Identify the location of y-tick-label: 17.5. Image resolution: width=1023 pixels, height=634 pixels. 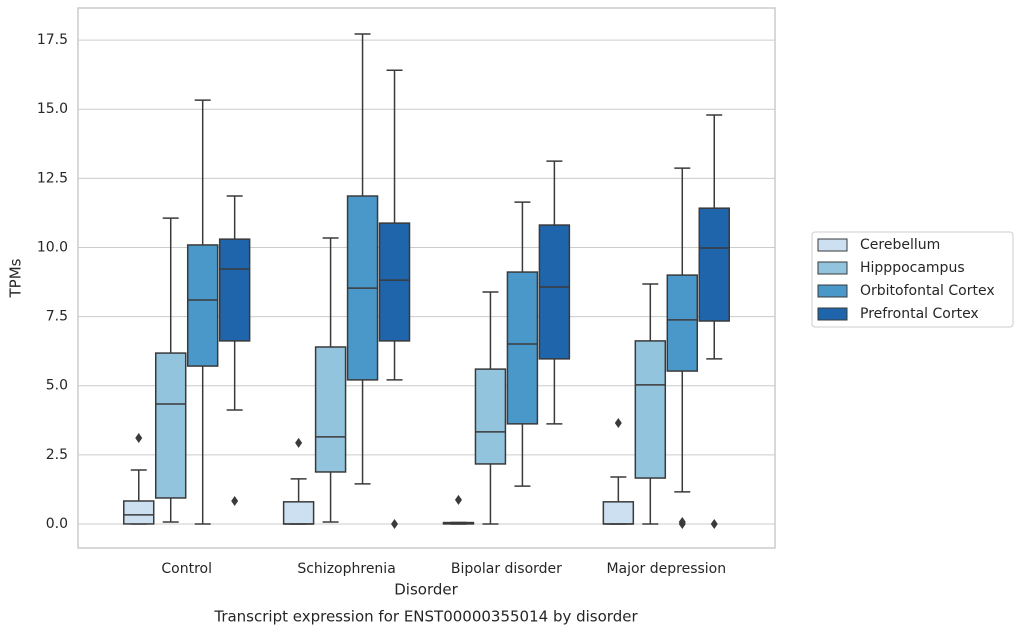
(52, 40).